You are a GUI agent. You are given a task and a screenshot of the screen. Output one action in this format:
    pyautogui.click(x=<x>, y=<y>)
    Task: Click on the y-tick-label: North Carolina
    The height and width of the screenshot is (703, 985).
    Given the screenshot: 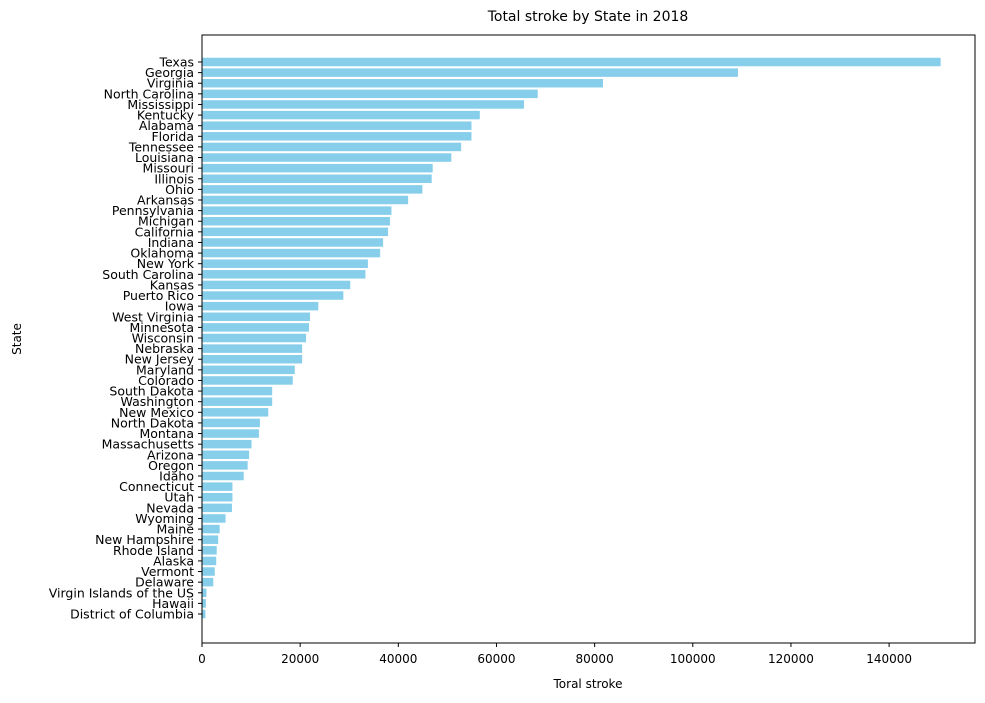 What is the action you would take?
    pyautogui.click(x=149, y=93)
    